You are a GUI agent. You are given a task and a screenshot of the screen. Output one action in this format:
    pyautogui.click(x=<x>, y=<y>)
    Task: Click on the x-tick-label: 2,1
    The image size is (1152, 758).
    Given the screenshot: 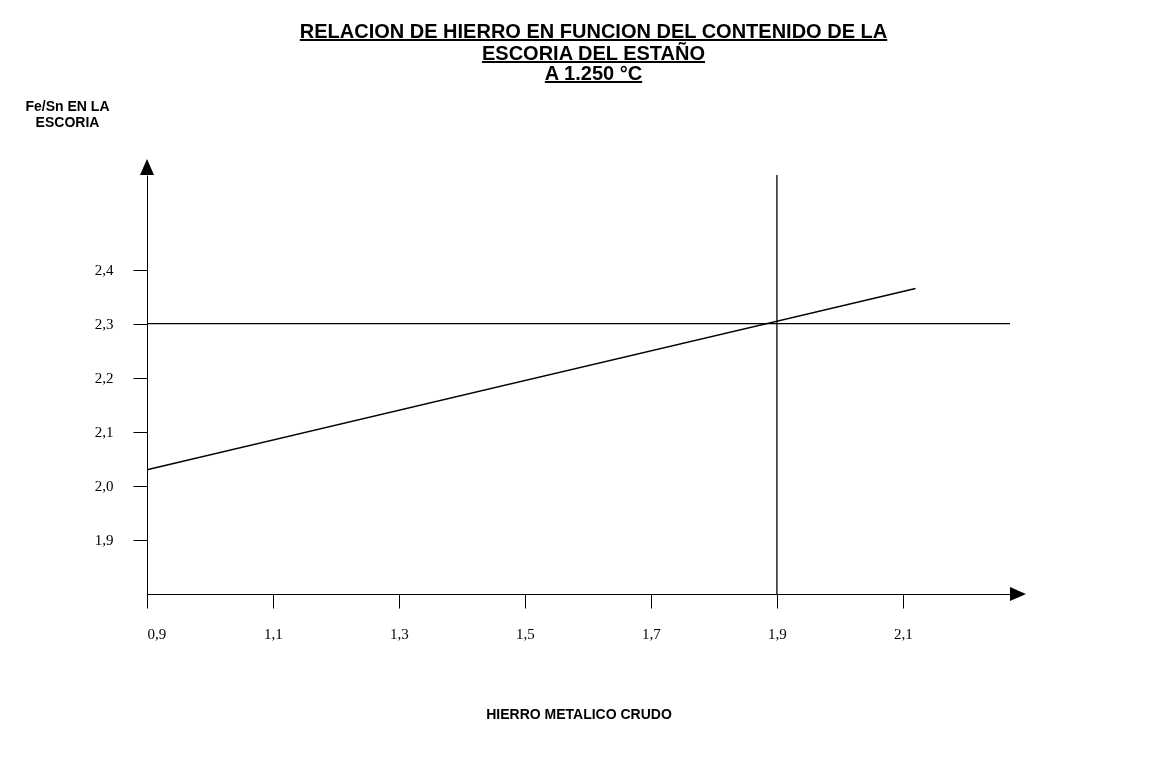 What is the action you would take?
    pyautogui.click(x=903, y=633)
    